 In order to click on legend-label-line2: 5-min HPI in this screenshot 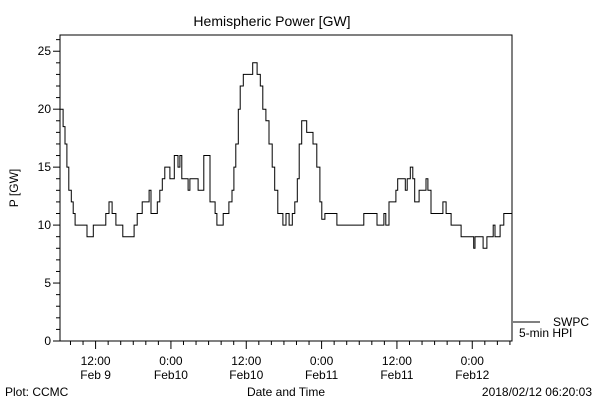, I will do `click(545, 333)`.